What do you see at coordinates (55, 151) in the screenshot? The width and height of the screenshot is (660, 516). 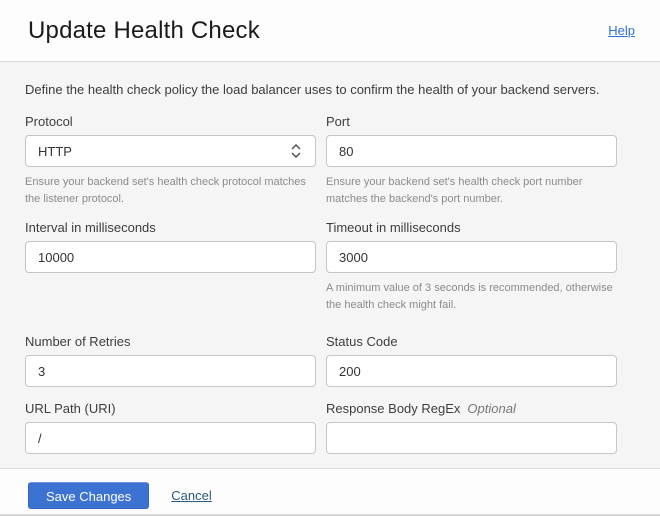 I see `protocol-select-value: HTTP` at bounding box center [55, 151].